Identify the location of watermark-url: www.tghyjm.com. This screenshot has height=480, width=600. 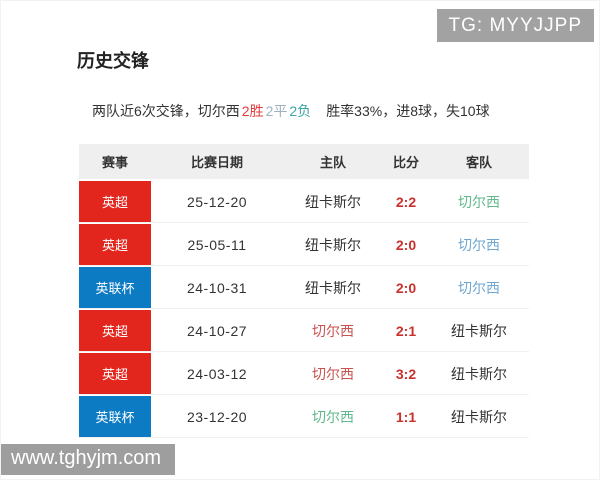
(88, 459).